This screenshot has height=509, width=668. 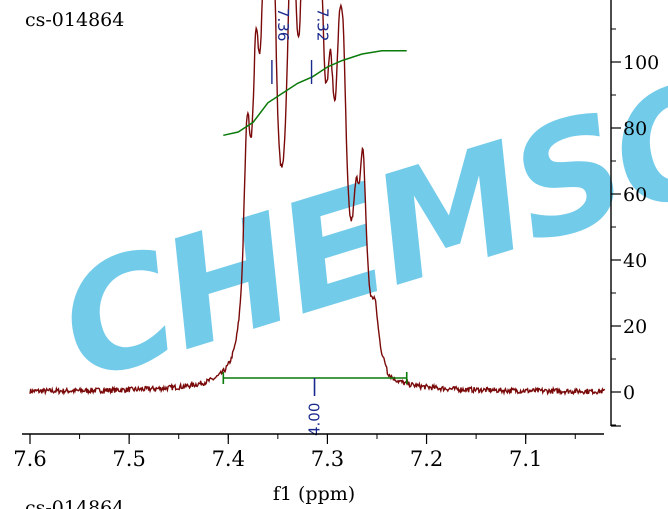 What do you see at coordinates (641, 63) in the screenshot?
I see `y-tick-label: 100` at bounding box center [641, 63].